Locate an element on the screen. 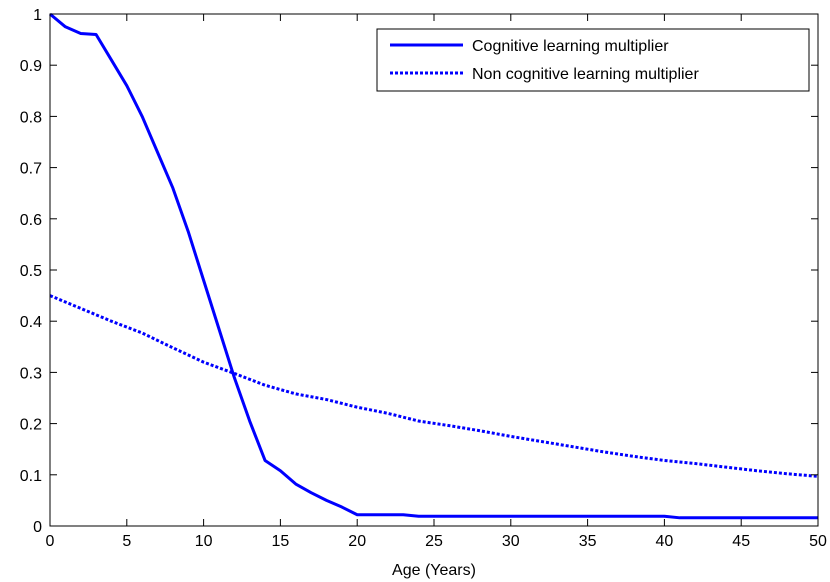 This screenshot has width=830, height=582. legend-label-2: Non cognitive learning multiplier is located at coordinates (585, 74).